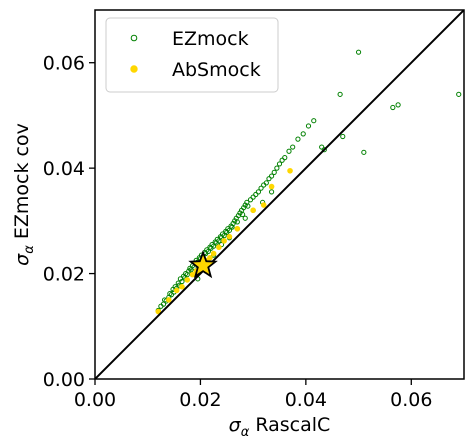 The width and height of the screenshot is (474, 448). Describe the element at coordinates (64, 169) in the screenshot. I see `y-tick-label: 0.04` at that location.